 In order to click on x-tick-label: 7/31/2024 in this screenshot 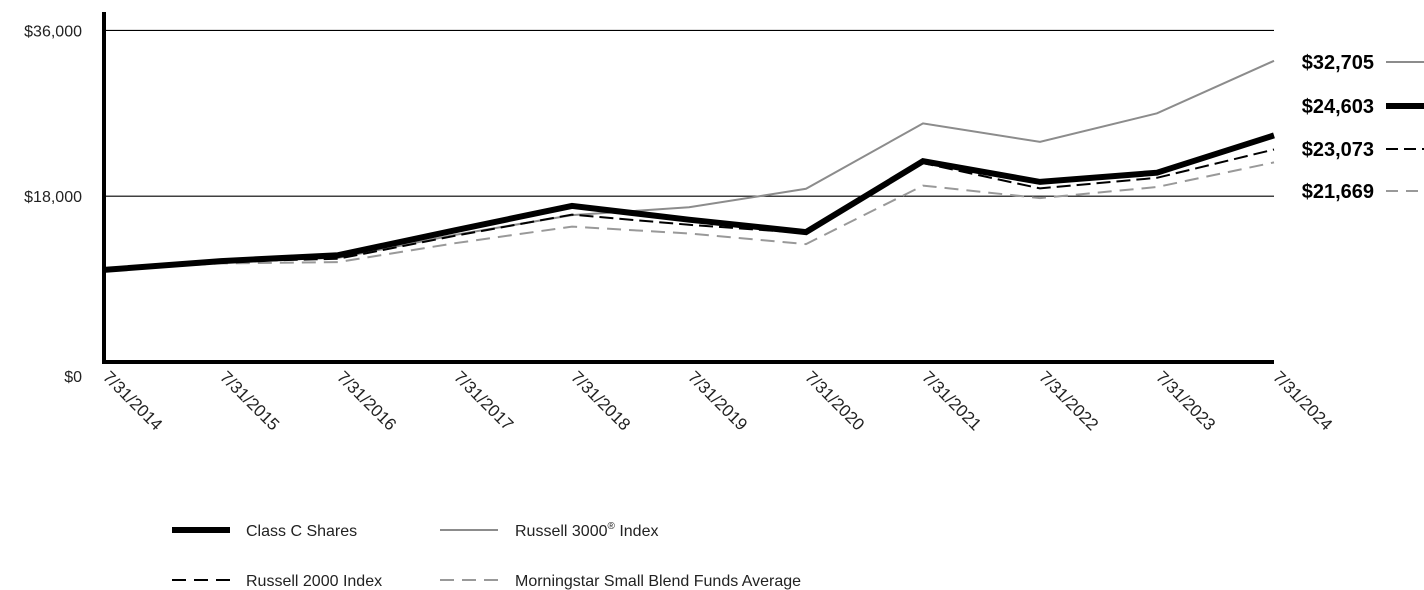, I will do `click(1302, 400)`.